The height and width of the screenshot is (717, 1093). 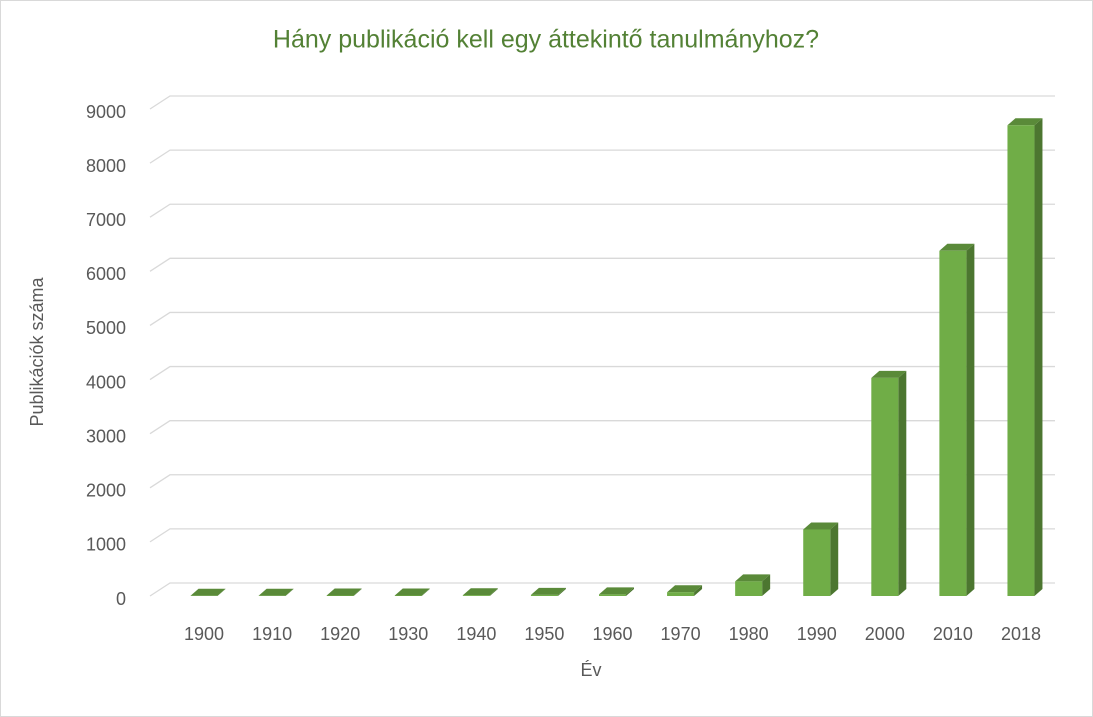 I want to click on y-tick-label: 9000, so click(x=106, y=112).